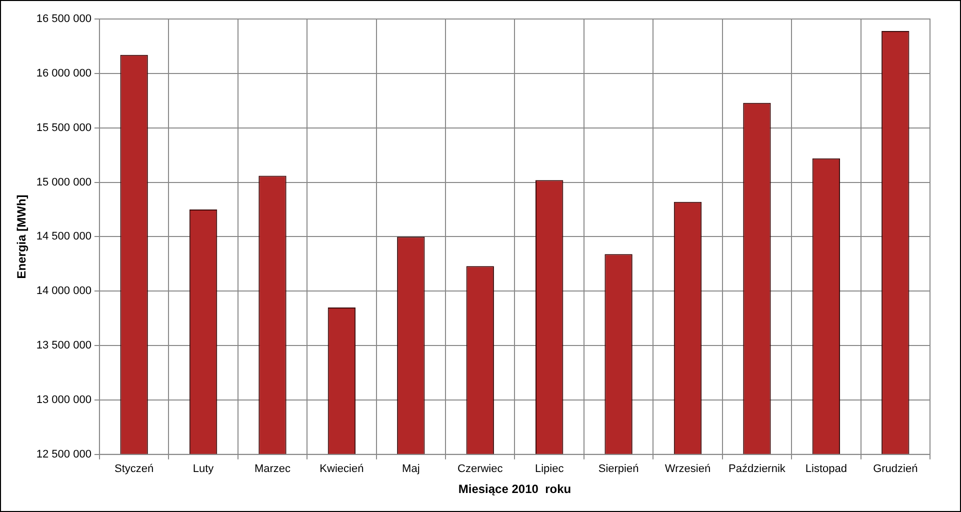 This screenshot has height=512, width=961. Describe the element at coordinates (64, 19) in the screenshot. I see `y-tick-label: 16 500 000` at that location.